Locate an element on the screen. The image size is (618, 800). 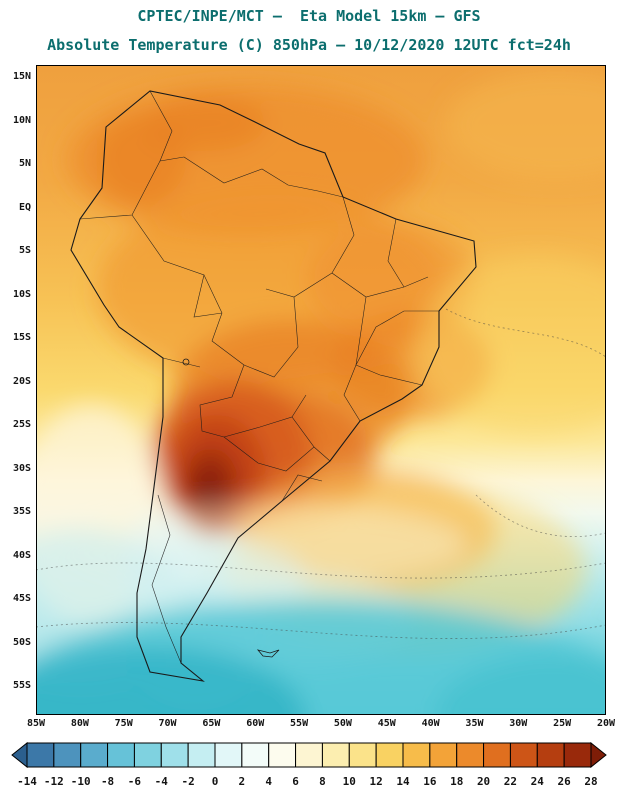
colorbar-cell--12-to--10 is located at coordinates (67, 755).